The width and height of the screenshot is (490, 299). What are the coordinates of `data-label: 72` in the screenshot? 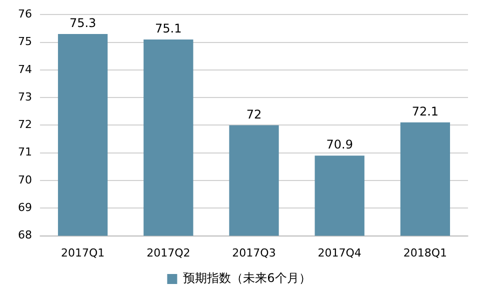 It's located at (254, 114).